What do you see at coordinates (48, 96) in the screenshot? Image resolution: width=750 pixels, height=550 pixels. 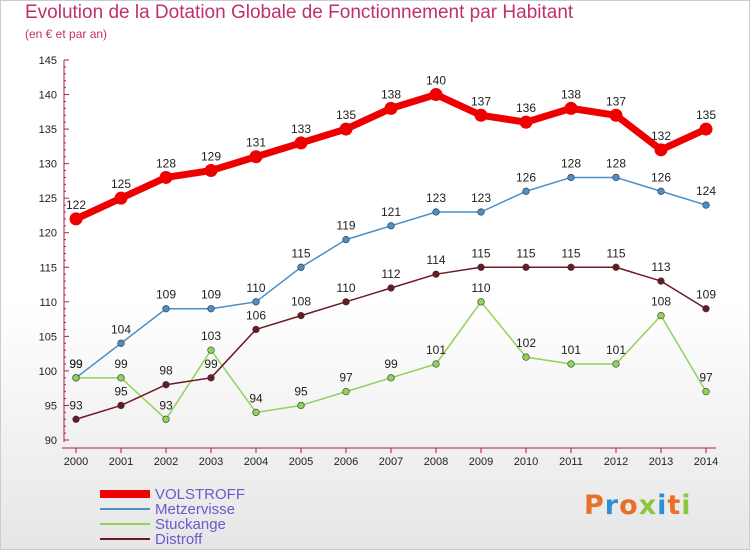 I see `y-tick-label: 140` at bounding box center [48, 96].